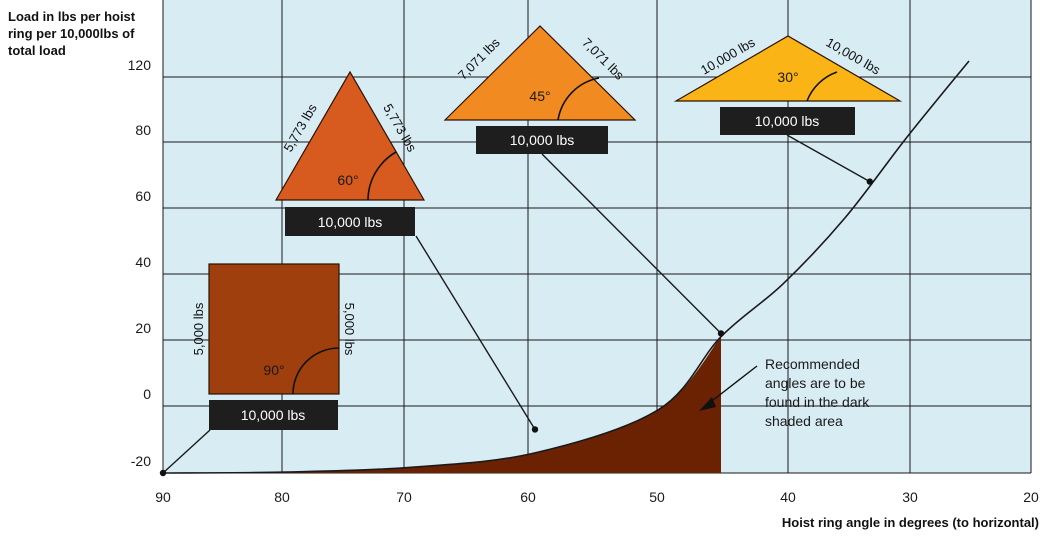  Describe the element at coordinates (274, 329) in the screenshot. I see `diagram-90-shape` at that location.